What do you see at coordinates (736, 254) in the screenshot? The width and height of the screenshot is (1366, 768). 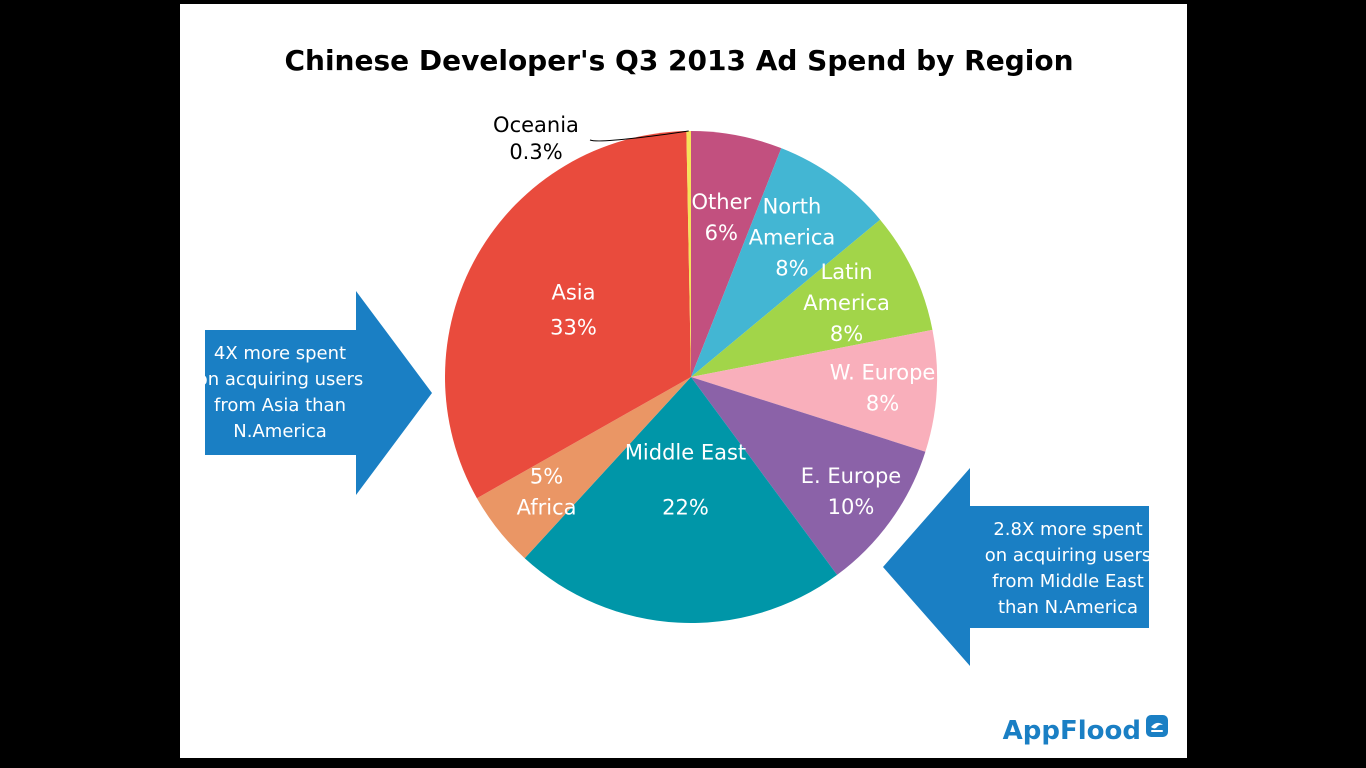 I see `slice-other` at bounding box center [736, 254].